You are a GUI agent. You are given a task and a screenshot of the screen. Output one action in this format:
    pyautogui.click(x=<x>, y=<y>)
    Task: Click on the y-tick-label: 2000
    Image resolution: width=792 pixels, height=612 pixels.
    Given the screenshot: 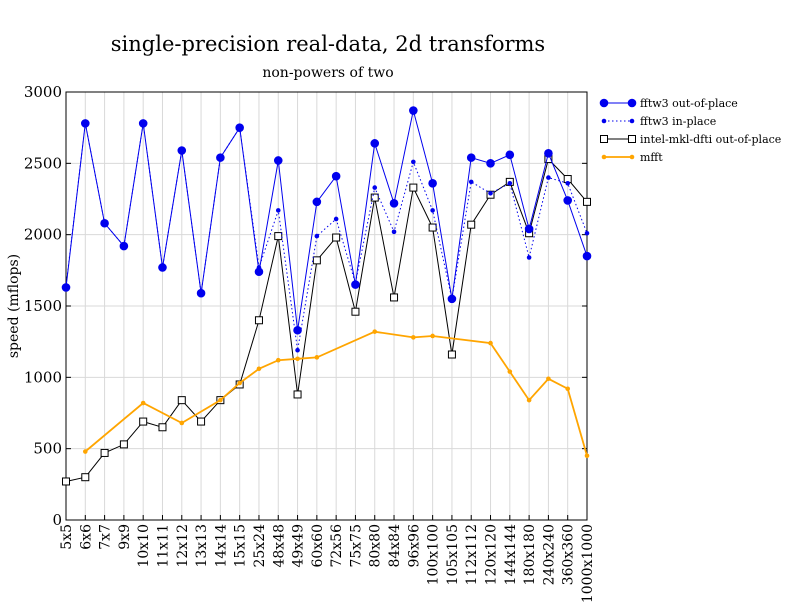 What is the action you would take?
    pyautogui.click(x=43, y=235)
    